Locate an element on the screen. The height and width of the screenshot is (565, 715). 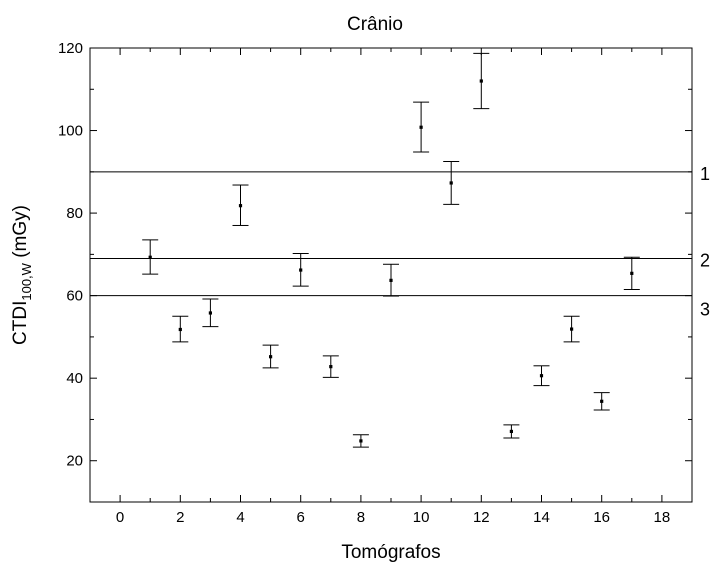
y-tick-label: 60 is located at coordinates (74, 296).